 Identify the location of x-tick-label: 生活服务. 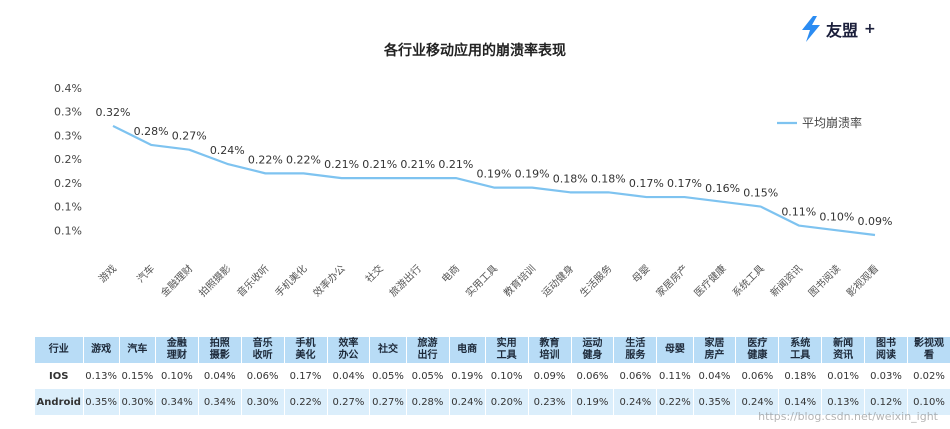
(595, 280).